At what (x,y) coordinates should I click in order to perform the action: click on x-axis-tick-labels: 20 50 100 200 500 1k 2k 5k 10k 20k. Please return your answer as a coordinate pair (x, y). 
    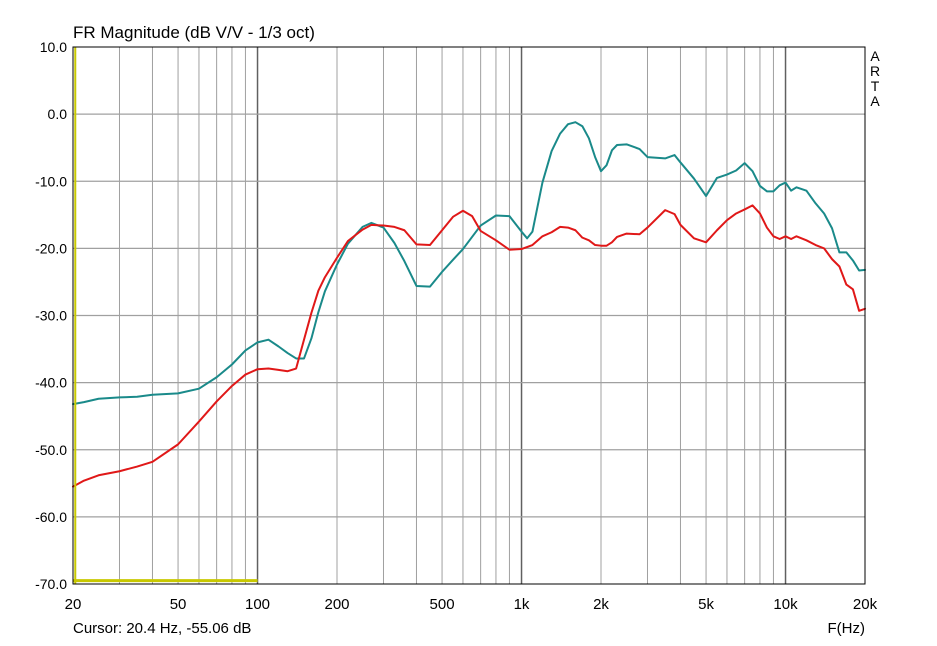
    Looking at the image, I should click on (471, 604).